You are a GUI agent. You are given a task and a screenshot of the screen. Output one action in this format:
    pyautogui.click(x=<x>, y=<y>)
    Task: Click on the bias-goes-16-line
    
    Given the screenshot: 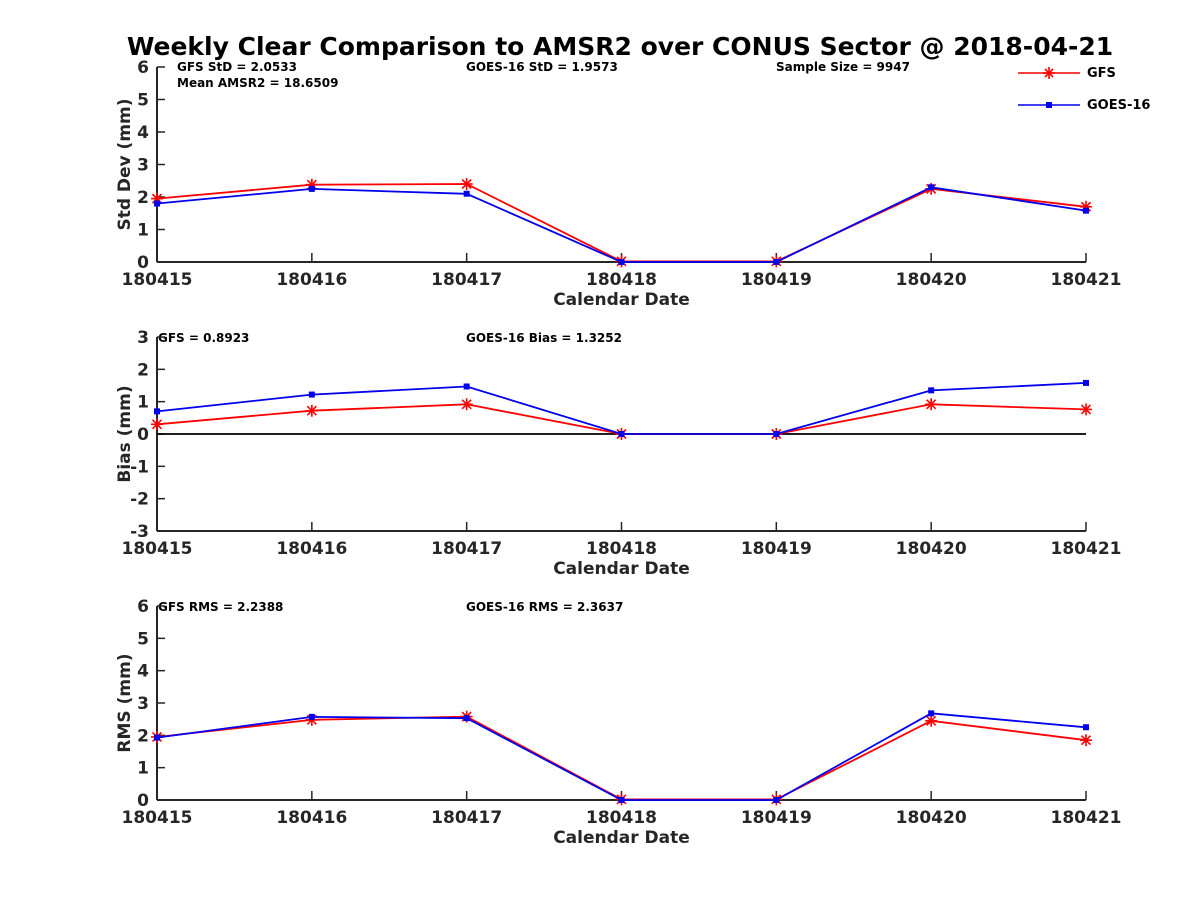 What is the action you would take?
    pyautogui.click(x=621, y=408)
    